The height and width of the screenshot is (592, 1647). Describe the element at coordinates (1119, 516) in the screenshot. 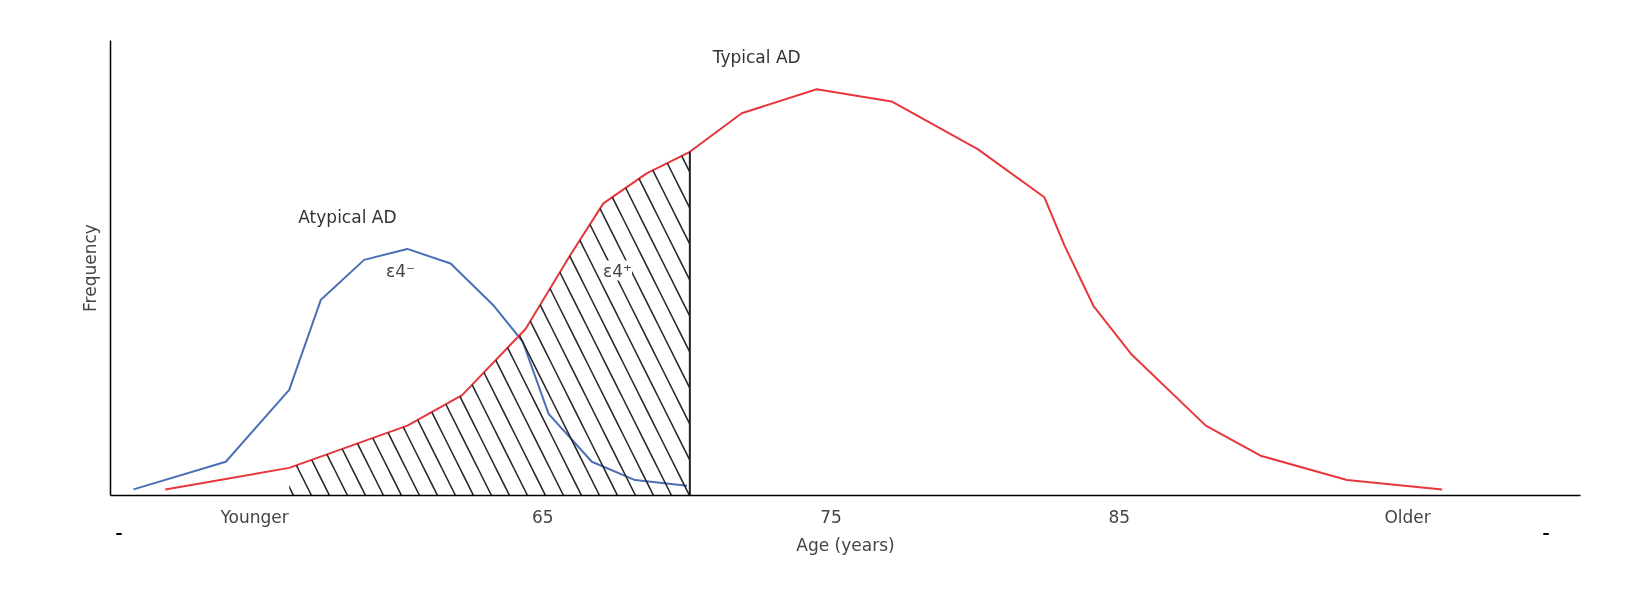

I see `x-tick-label: 85` at that location.